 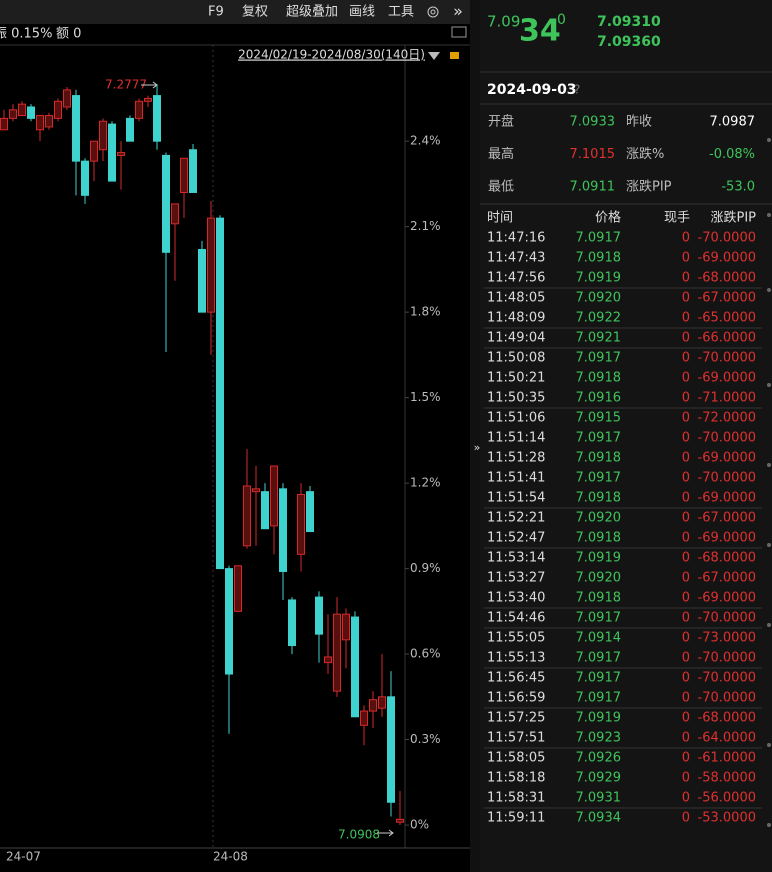 I want to click on cell: 11:51:41, so click(x=516, y=478).